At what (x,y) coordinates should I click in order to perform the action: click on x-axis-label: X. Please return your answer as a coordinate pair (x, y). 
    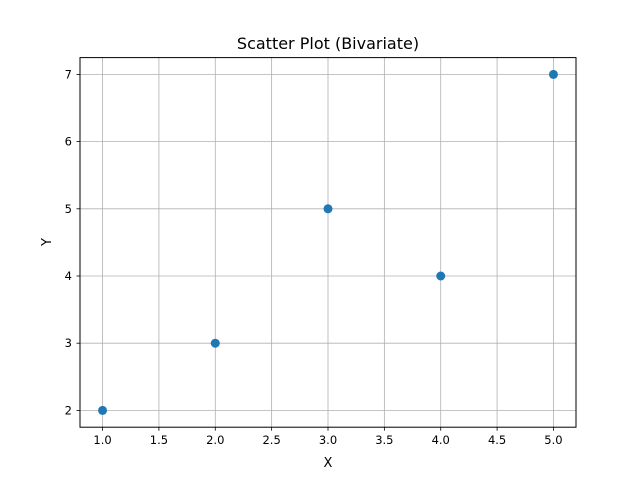
    Looking at the image, I should click on (328, 463).